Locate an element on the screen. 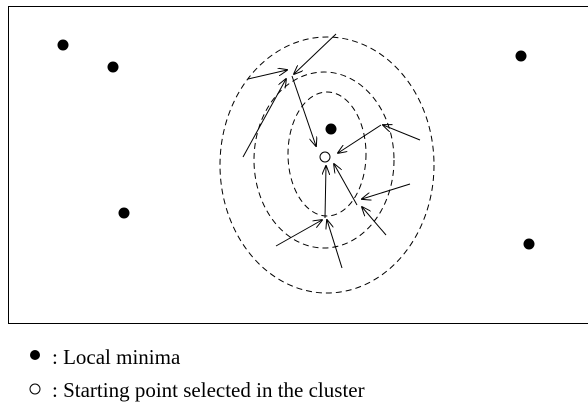 This screenshot has height=407, width=588. inner-contour is located at coordinates (327, 154).